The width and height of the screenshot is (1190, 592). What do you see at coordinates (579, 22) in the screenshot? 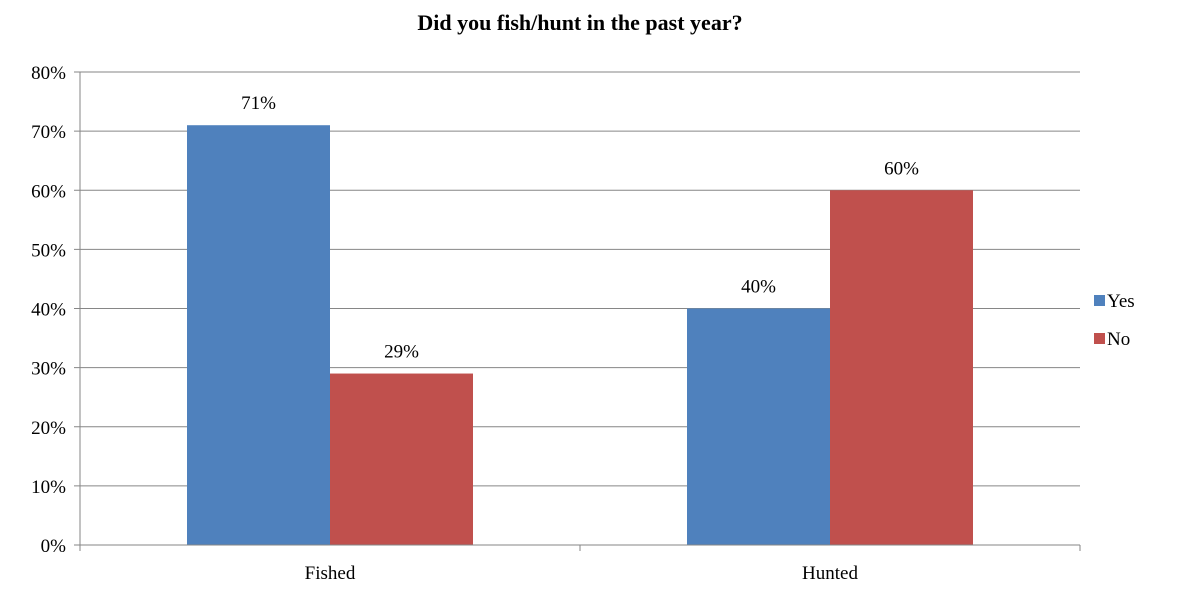
I see `chart-title: Did you fish/hunt in the past year?` at bounding box center [579, 22].